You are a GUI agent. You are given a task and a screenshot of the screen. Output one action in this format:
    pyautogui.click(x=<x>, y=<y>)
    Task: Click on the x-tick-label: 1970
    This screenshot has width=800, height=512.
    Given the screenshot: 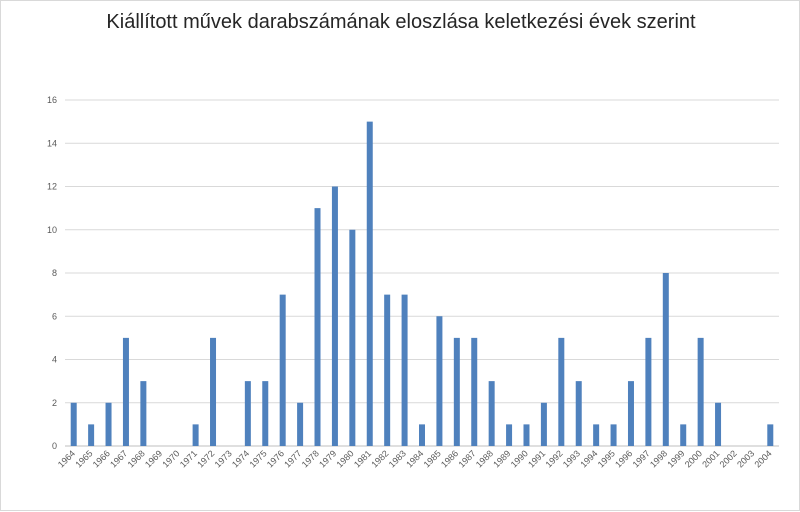 What is the action you would take?
    pyautogui.click(x=170, y=458)
    